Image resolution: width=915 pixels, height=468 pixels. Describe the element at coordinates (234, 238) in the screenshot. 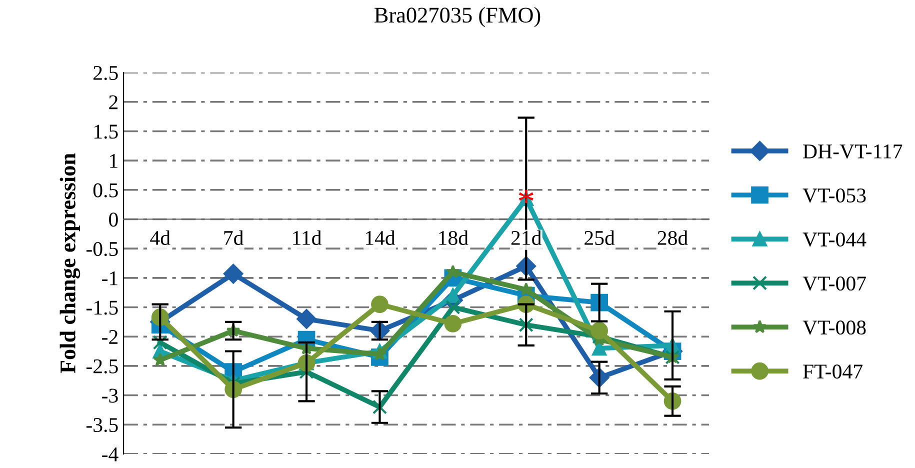

I see `x-tick-label: 7d` at that location.